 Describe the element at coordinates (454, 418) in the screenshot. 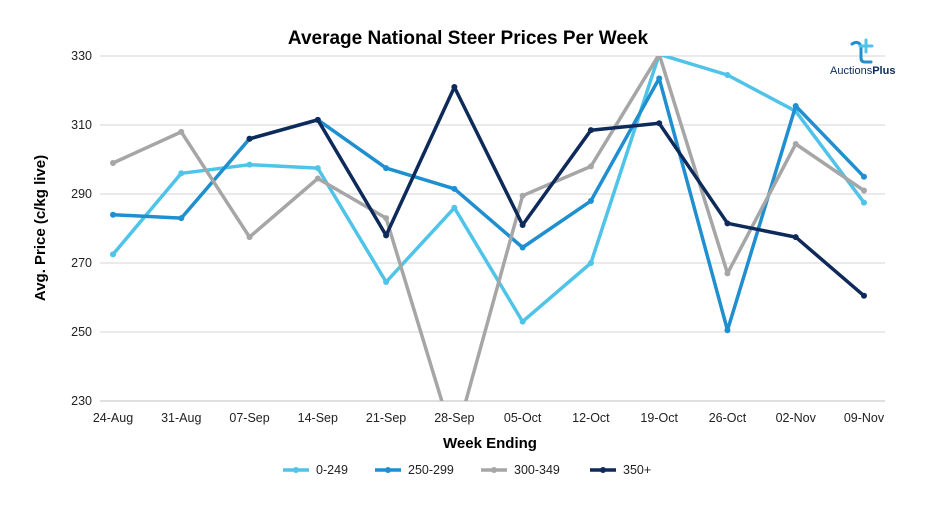

I see `x-tick-label: 28-Sep` at that location.